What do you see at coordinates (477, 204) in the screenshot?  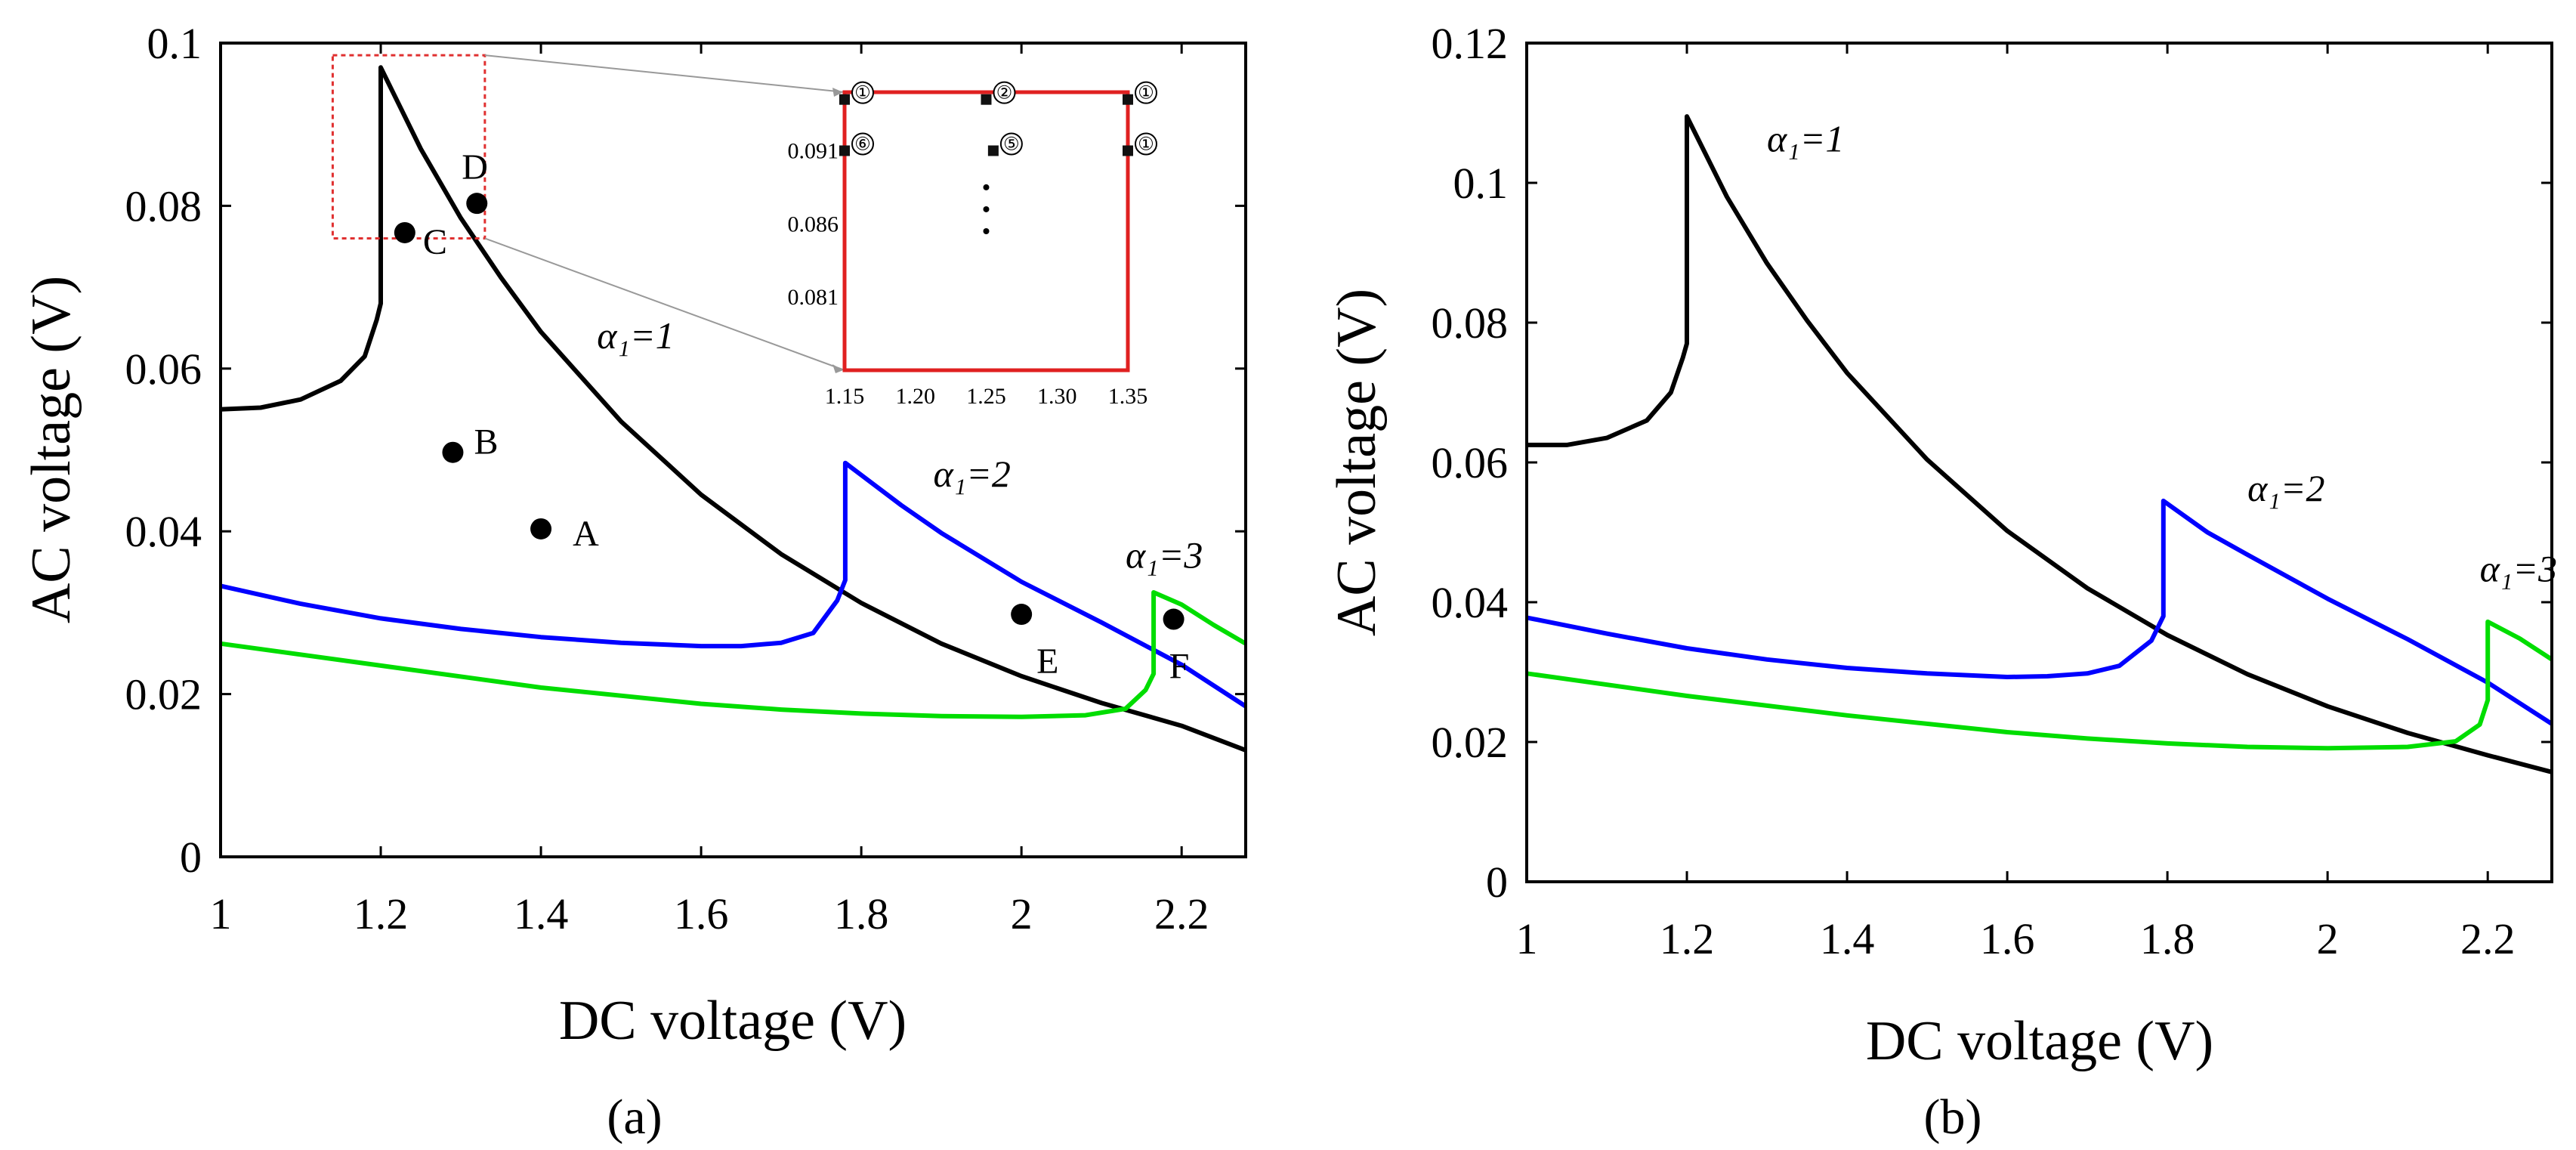 I see `panel-a-point-d` at bounding box center [477, 204].